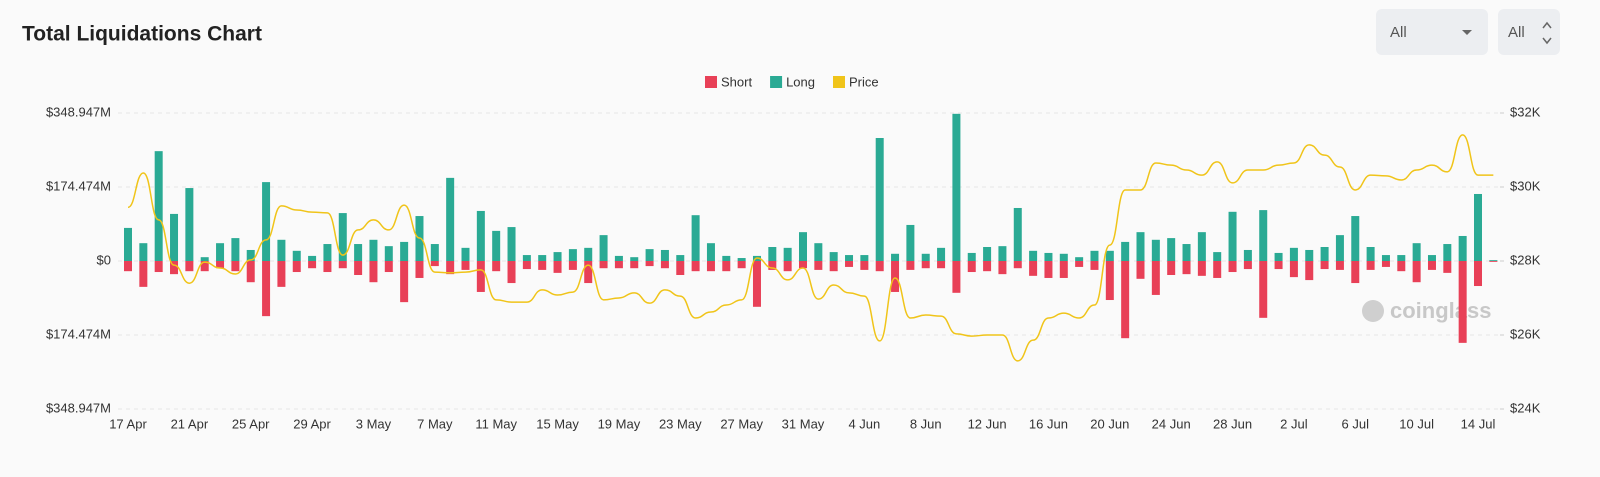  I want to click on interval-select: All, so click(1529, 32).